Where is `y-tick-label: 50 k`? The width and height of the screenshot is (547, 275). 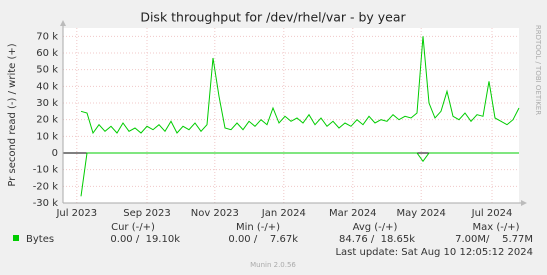 y-tick-label: 50 k is located at coordinates (47, 70).